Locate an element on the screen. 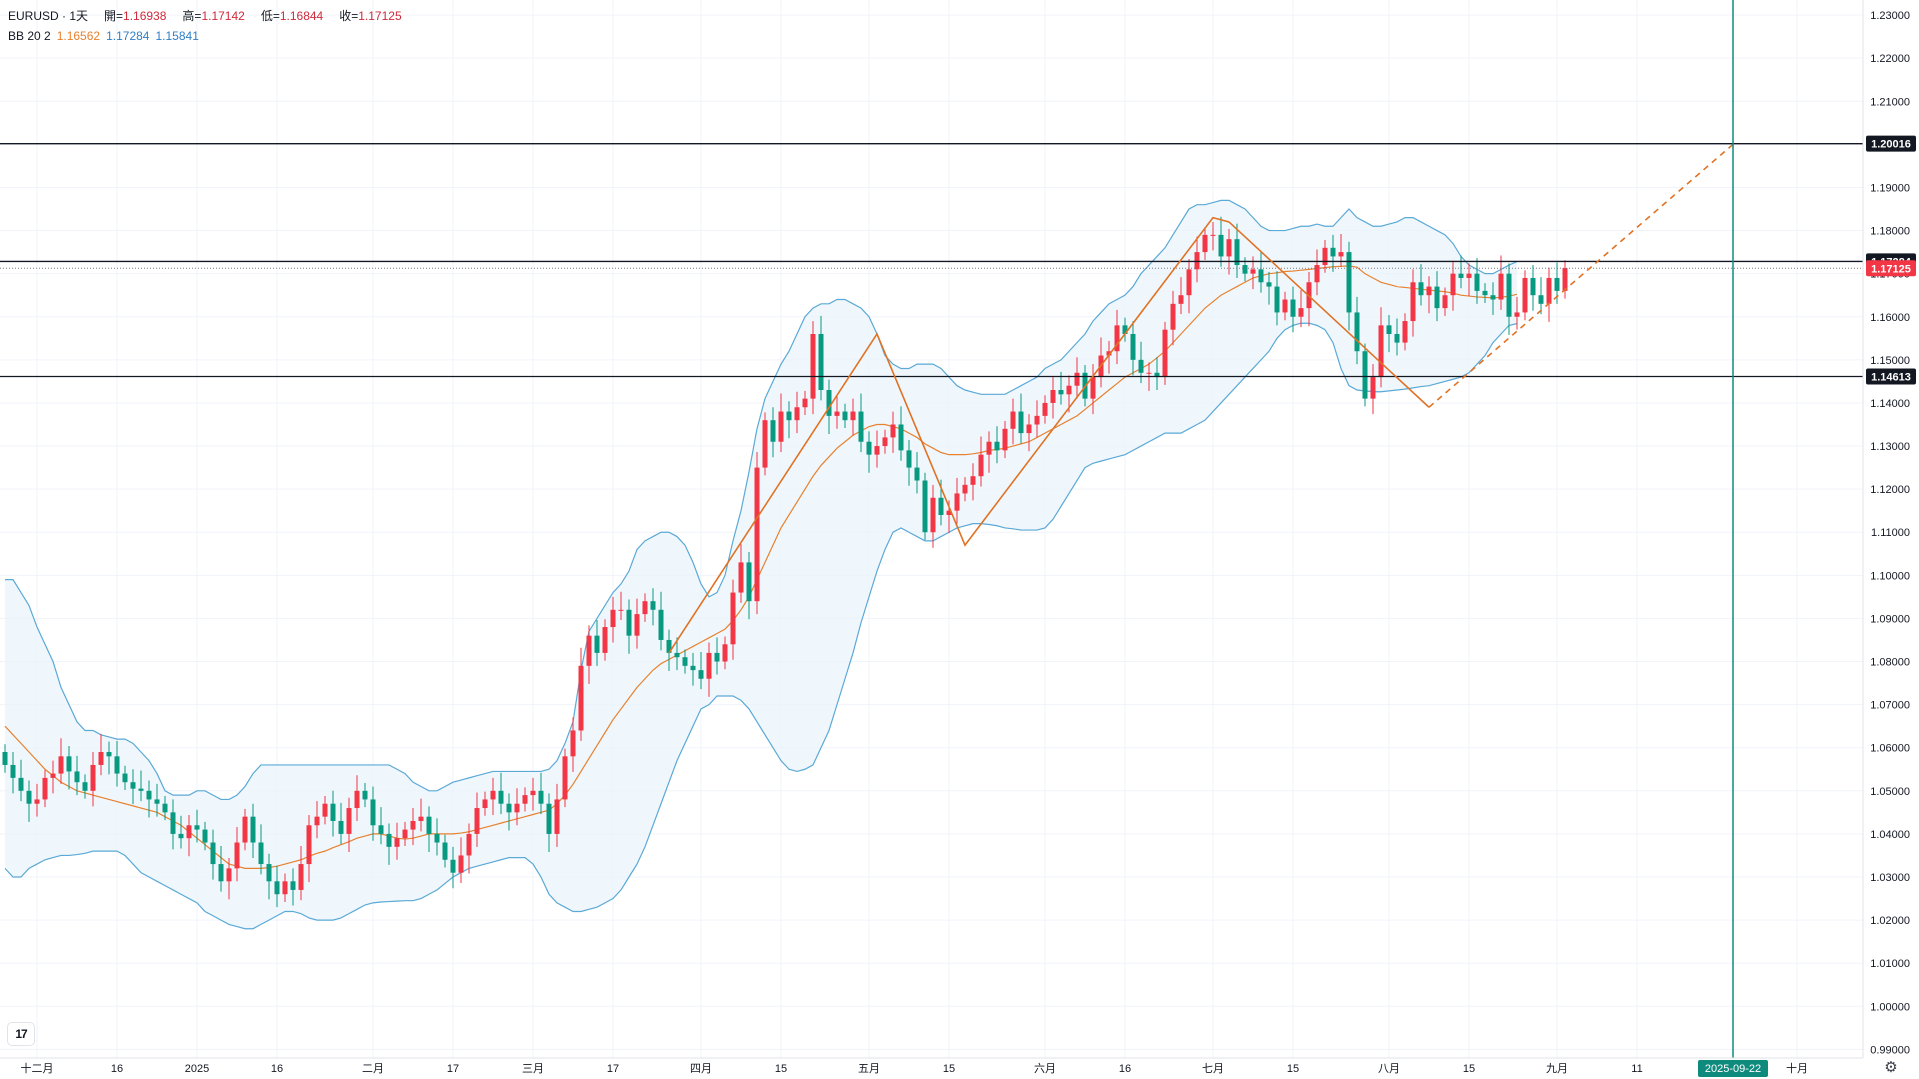  y-tick-label: 1.21000 is located at coordinates (1890, 102).